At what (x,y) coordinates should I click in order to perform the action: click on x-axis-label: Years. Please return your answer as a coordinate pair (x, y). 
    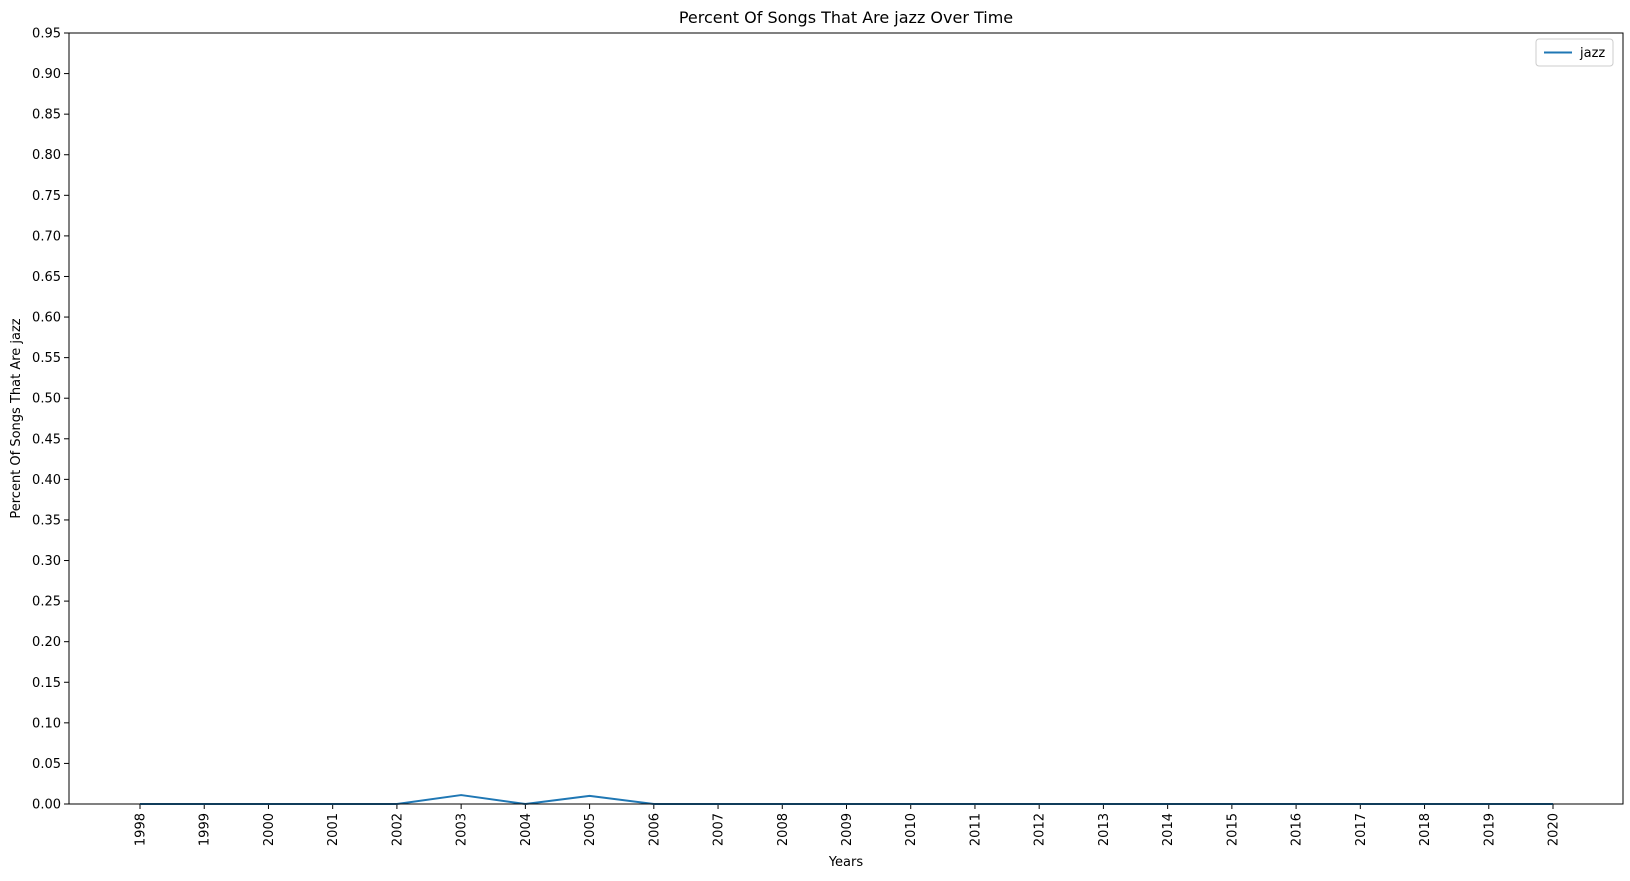
    Looking at the image, I should click on (846, 862).